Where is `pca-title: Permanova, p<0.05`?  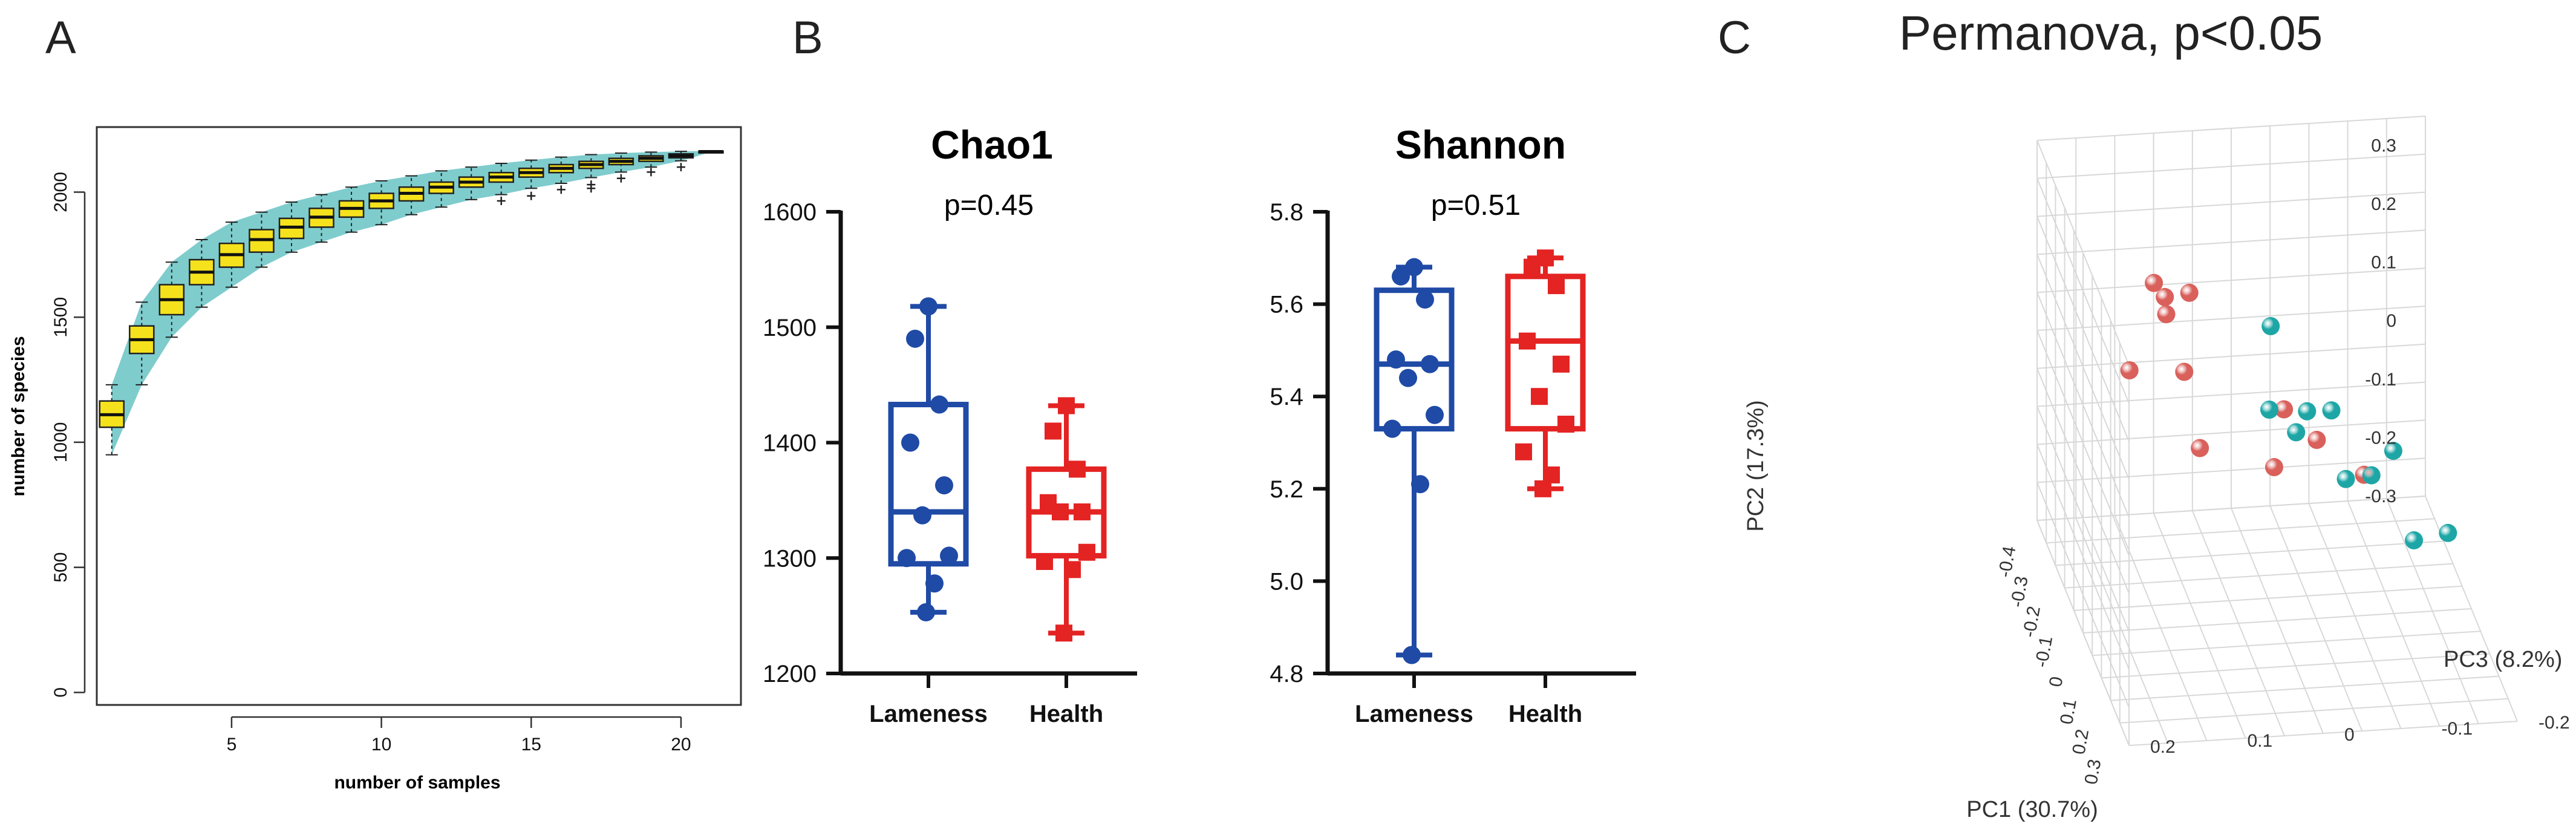 pca-title: Permanova, p<0.05 is located at coordinates (2111, 33).